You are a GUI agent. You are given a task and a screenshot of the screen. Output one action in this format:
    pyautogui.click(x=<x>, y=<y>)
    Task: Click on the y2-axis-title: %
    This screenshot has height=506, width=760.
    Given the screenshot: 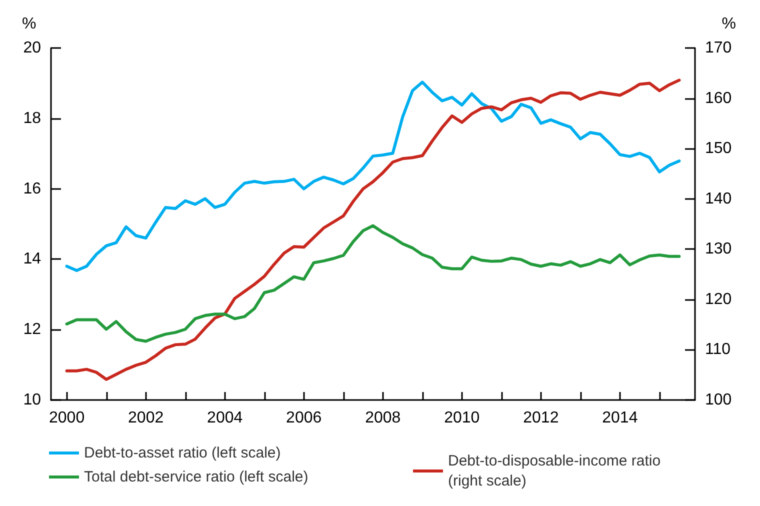 What is the action you would take?
    pyautogui.click(x=729, y=24)
    